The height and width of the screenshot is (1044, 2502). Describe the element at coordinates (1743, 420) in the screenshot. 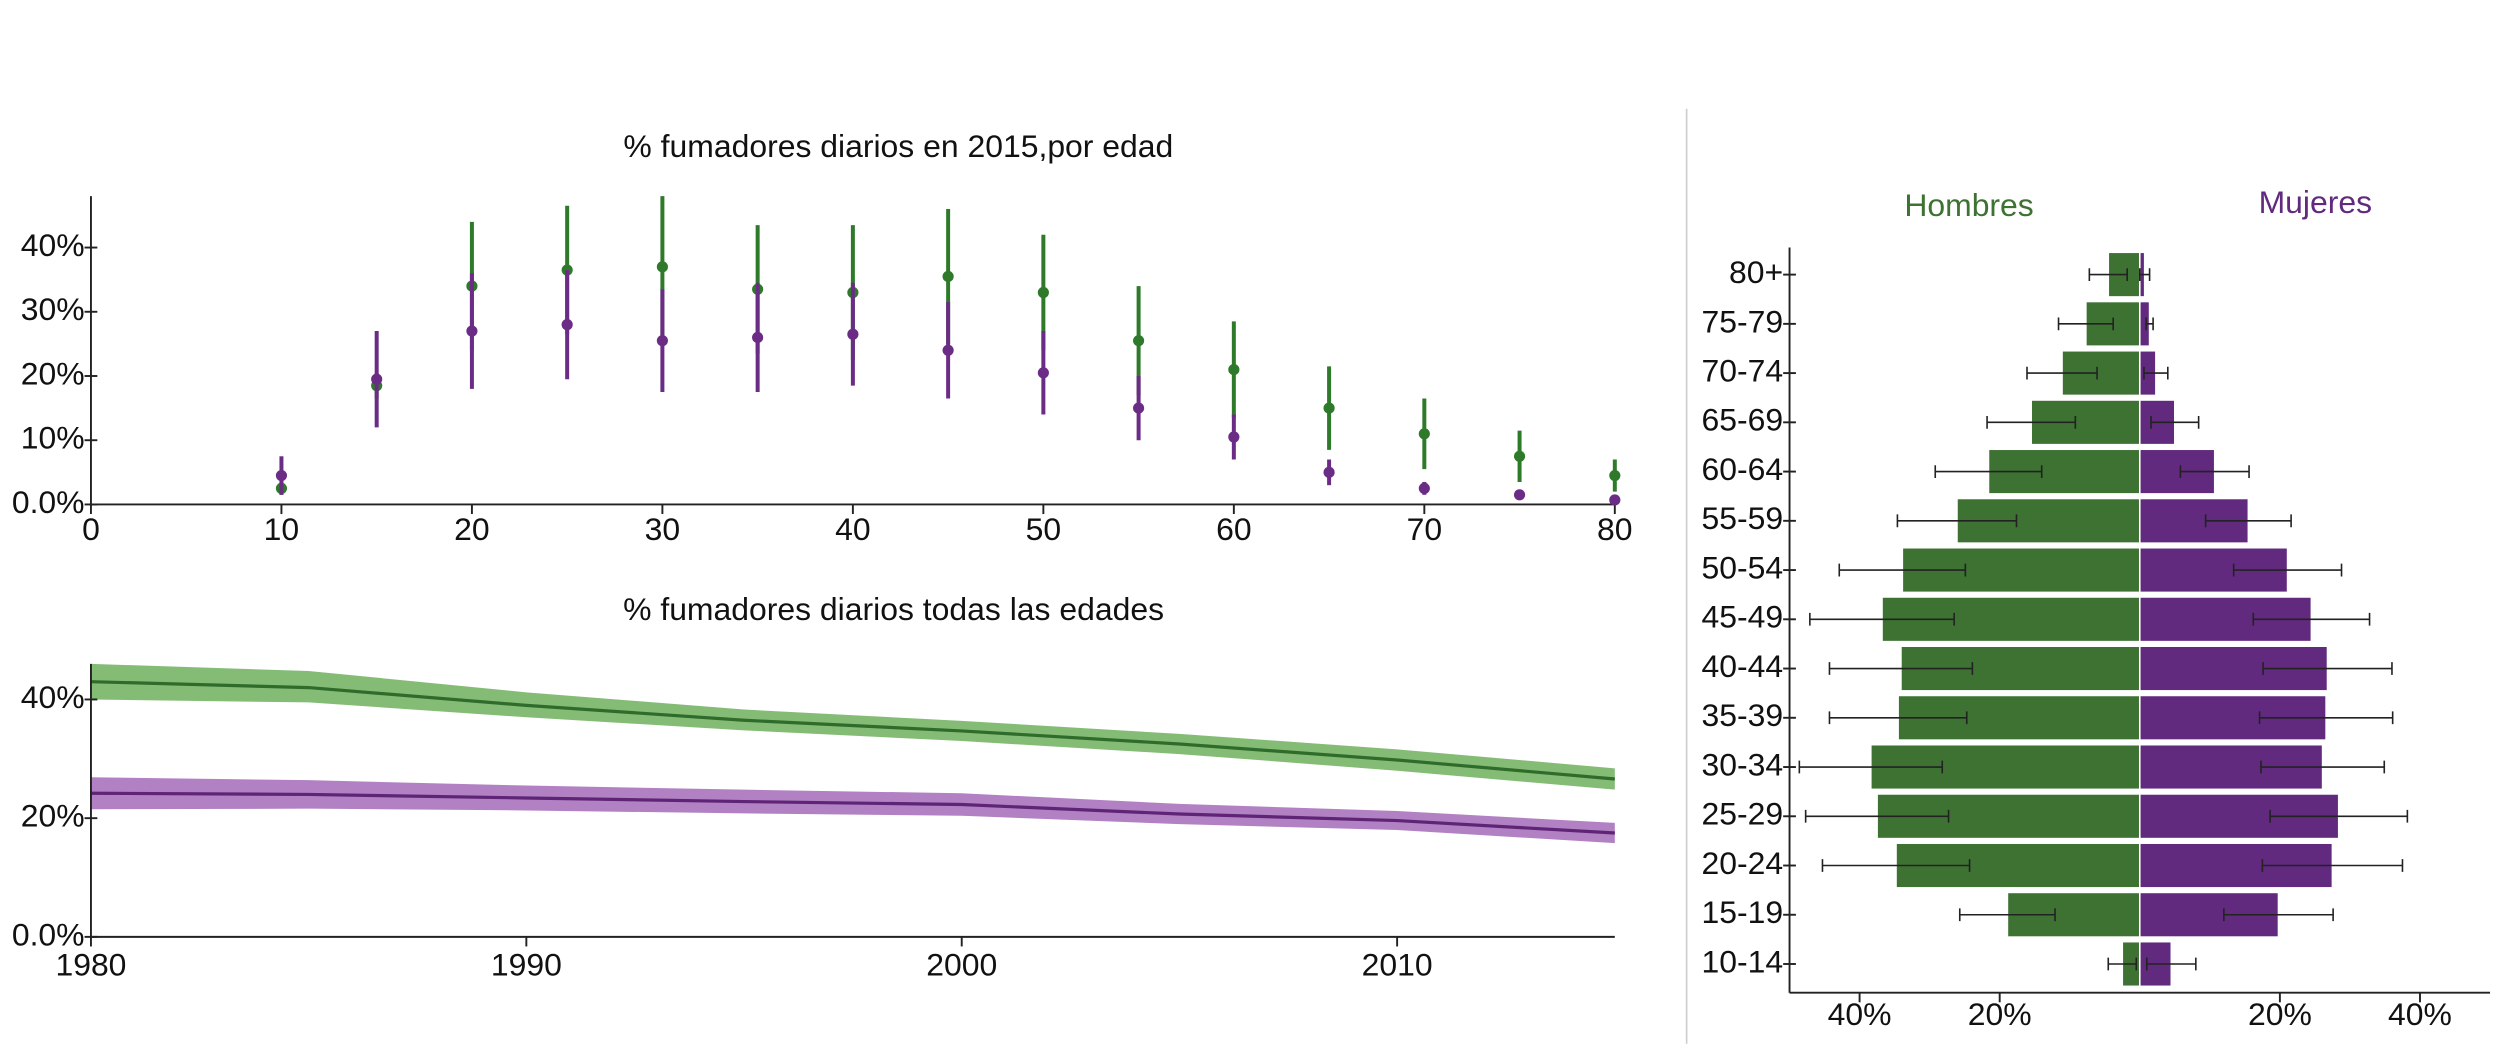

I see `y-tick-label: 65-69` at that location.